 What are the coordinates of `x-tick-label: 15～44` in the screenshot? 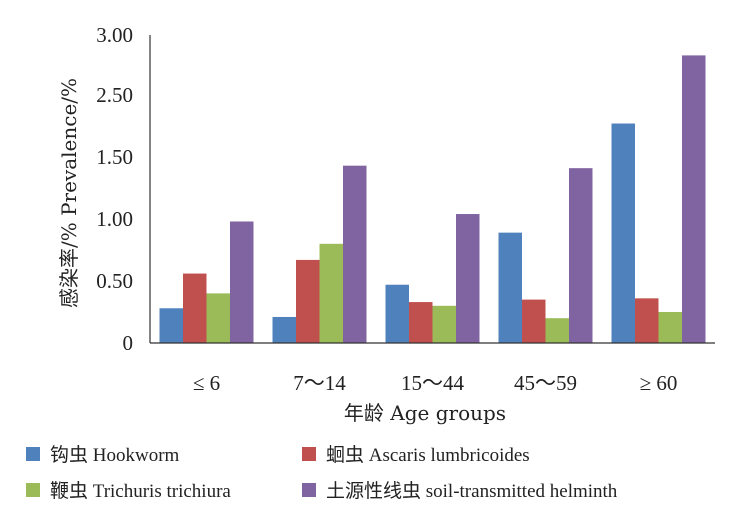 It's located at (432, 383).